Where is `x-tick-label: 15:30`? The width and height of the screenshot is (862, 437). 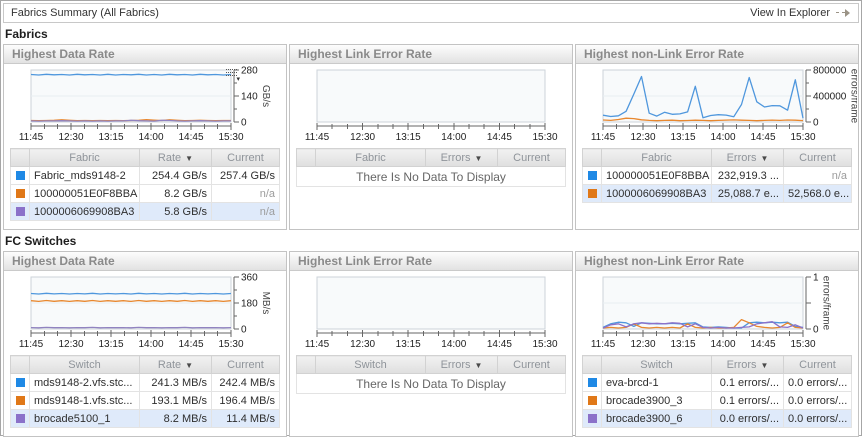
x-tick-label: 15:30 is located at coordinates (802, 344).